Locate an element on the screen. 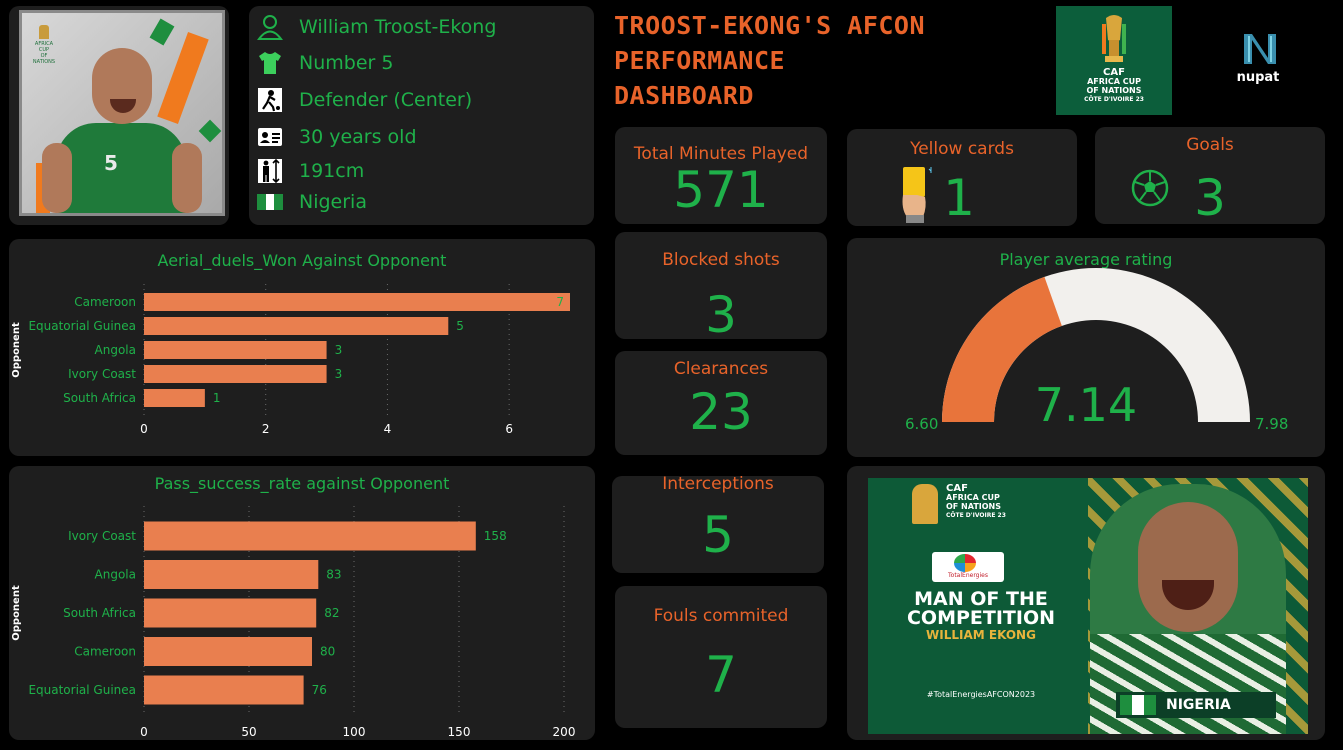 The width and height of the screenshot is (1343, 750). kpi-blocked-label: Blocked shots is located at coordinates (721, 260).